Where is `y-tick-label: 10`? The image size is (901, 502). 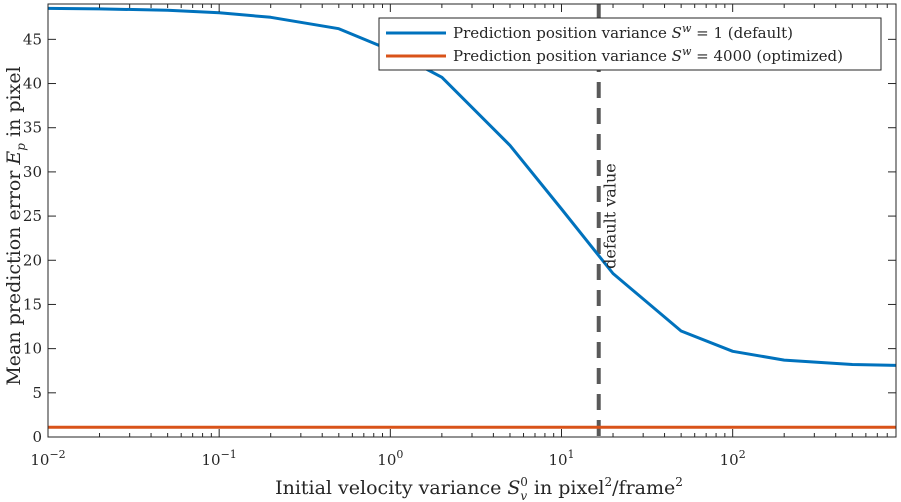
y-tick-label: 10 is located at coordinates (32, 349).